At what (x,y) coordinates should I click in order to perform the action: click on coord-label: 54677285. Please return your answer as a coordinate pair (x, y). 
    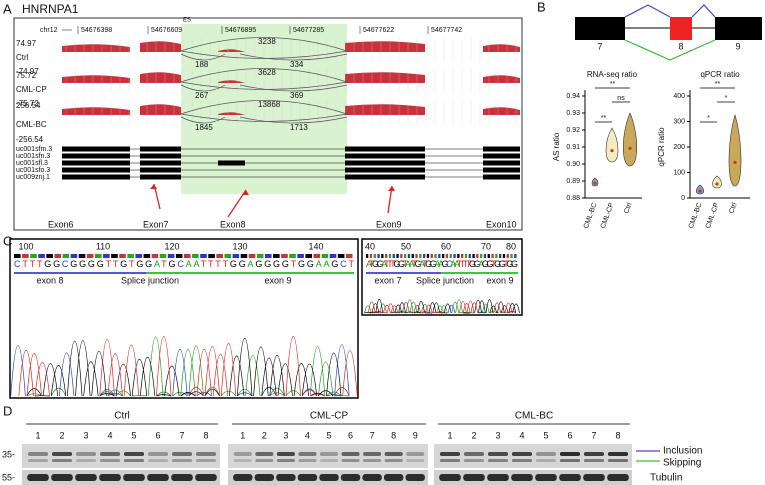
    Looking at the image, I should click on (308, 30).